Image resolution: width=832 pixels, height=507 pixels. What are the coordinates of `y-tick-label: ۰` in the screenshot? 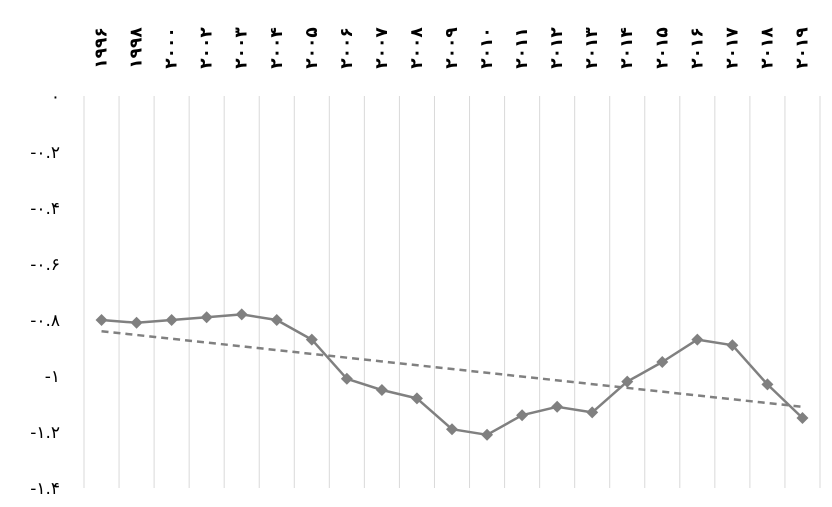 It's located at (55, 97).